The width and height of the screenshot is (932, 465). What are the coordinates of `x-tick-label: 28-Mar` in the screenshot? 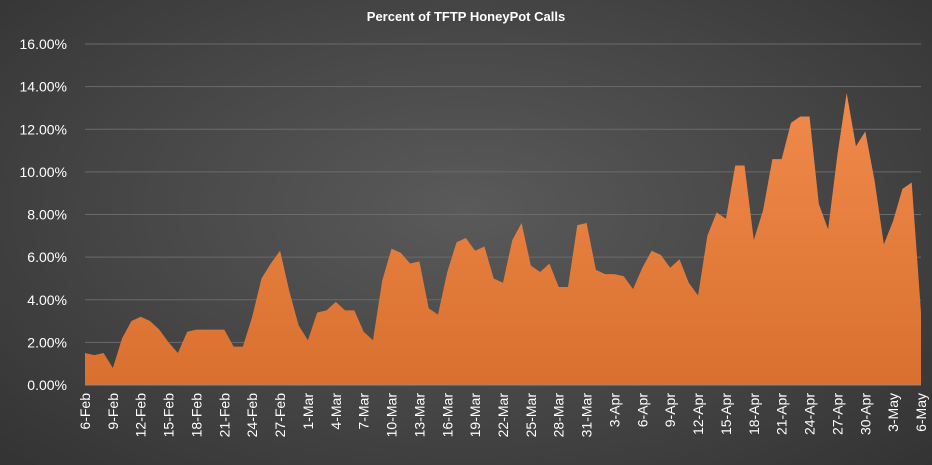 It's located at (559, 415).